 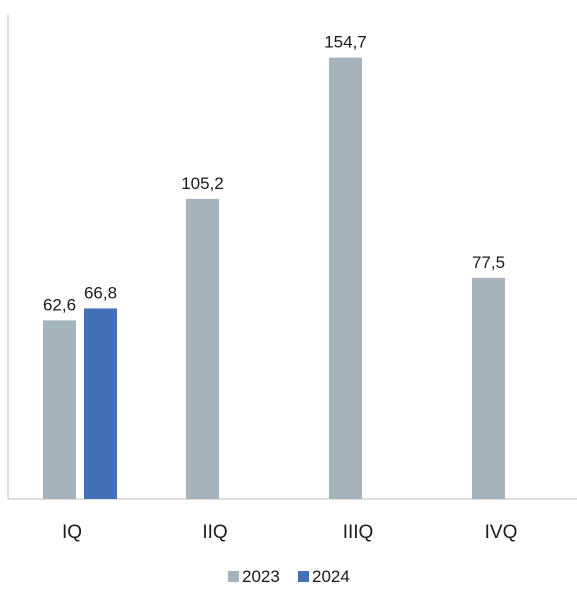 I want to click on legend-label-2023: 2023, so click(x=261, y=576).